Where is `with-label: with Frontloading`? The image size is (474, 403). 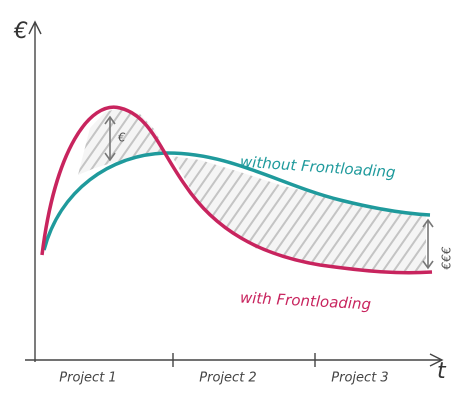
with-label: with Frontloading is located at coordinates (306, 301).